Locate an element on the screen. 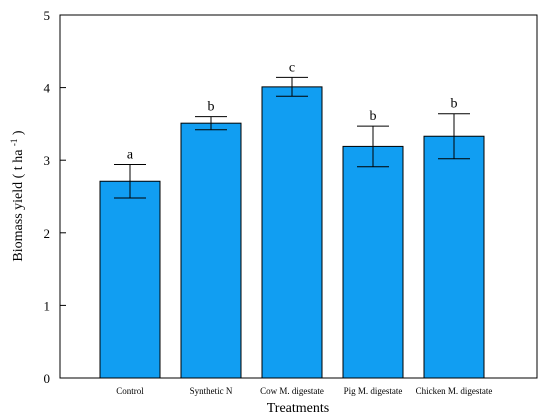 The image size is (550, 420). y-tick-label: 2 is located at coordinates (47, 233).